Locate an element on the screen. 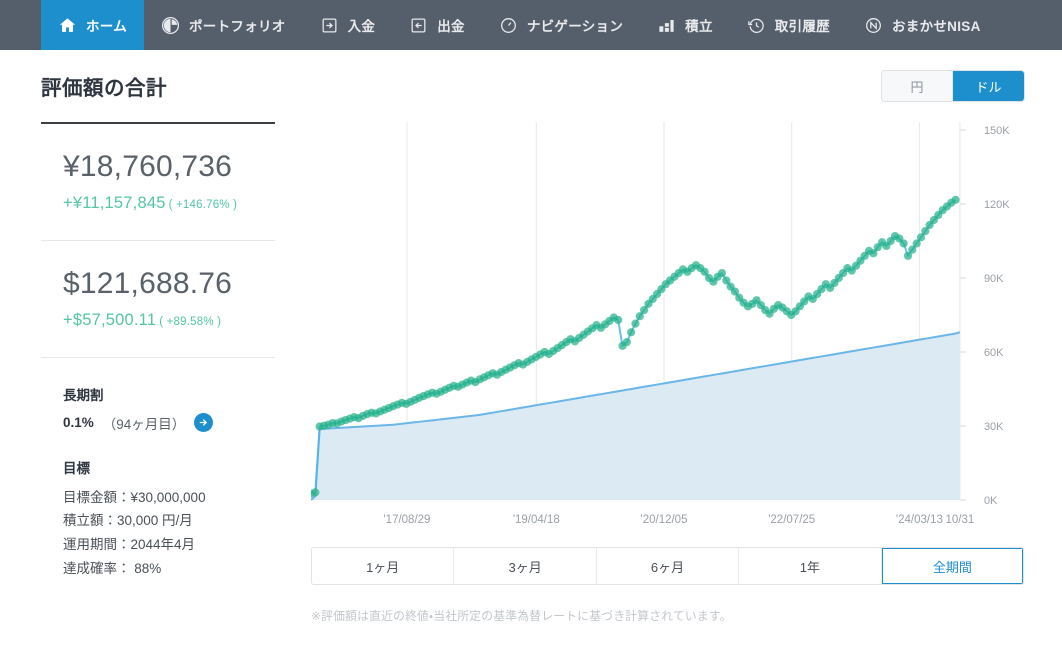 This screenshot has width=1062, height=650. arrow-right-icon is located at coordinates (204, 423).